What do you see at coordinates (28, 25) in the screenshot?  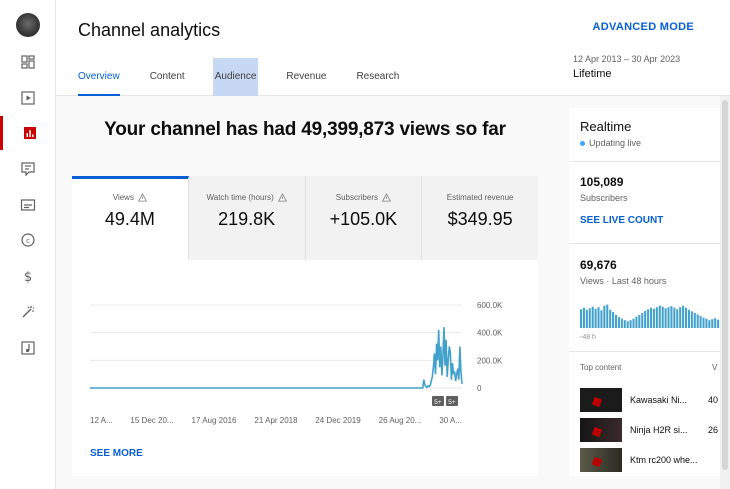 I see `channel-avatar` at bounding box center [28, 25].